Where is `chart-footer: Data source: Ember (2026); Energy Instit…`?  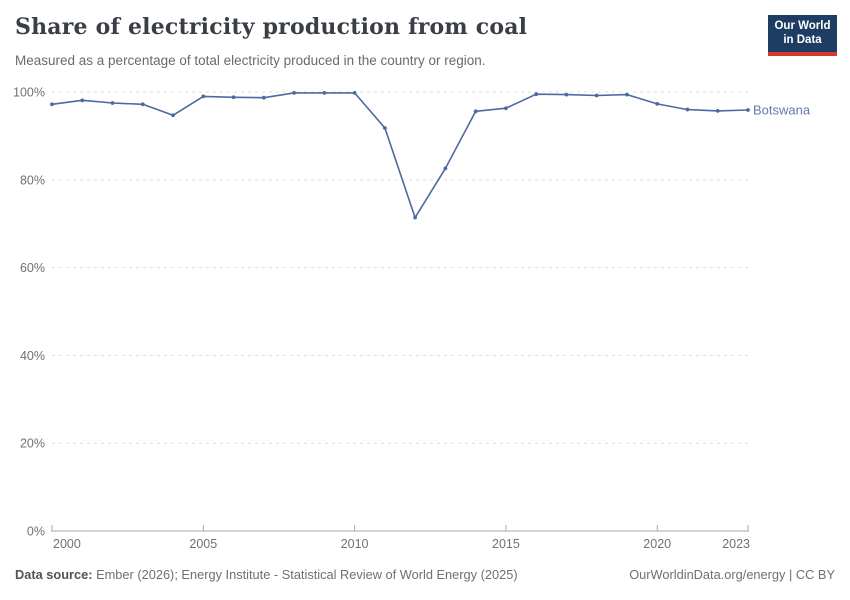 chart-footer: Data source: Ember (2026); Energy Instit… is located at coordinates (425, 574).